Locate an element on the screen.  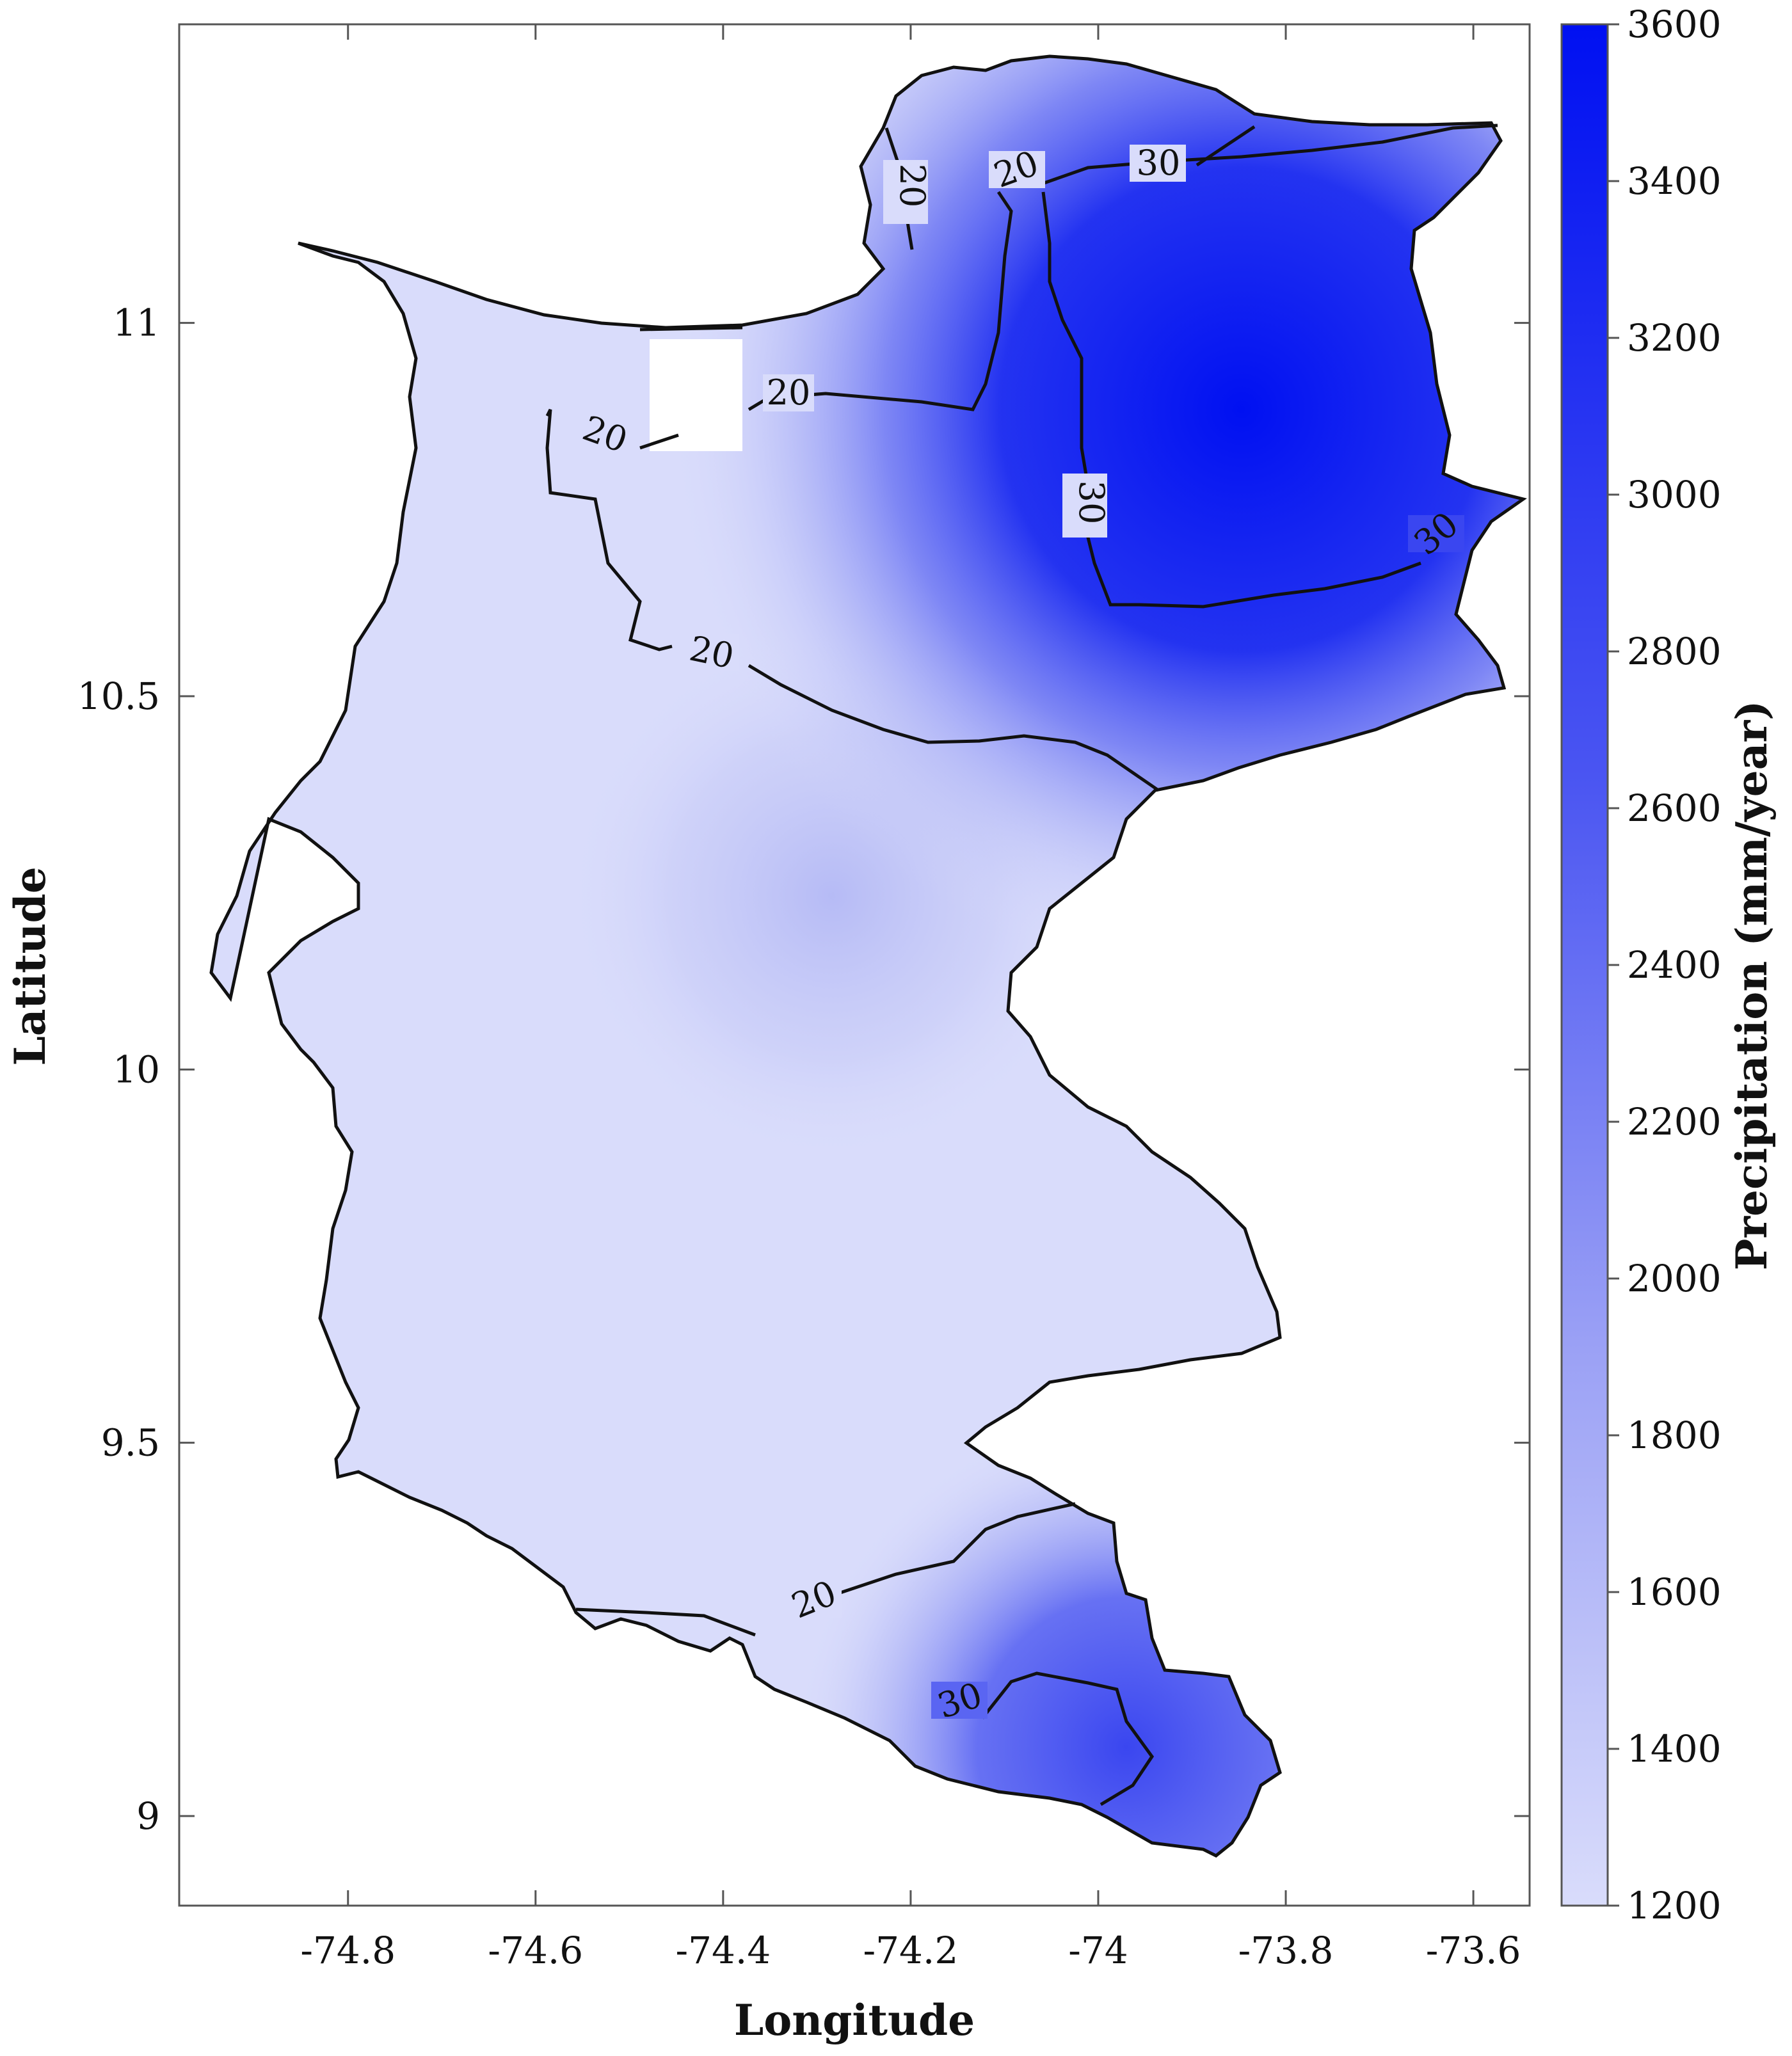
x-tick-label: -74 is located at coordinates (1098, 1950).